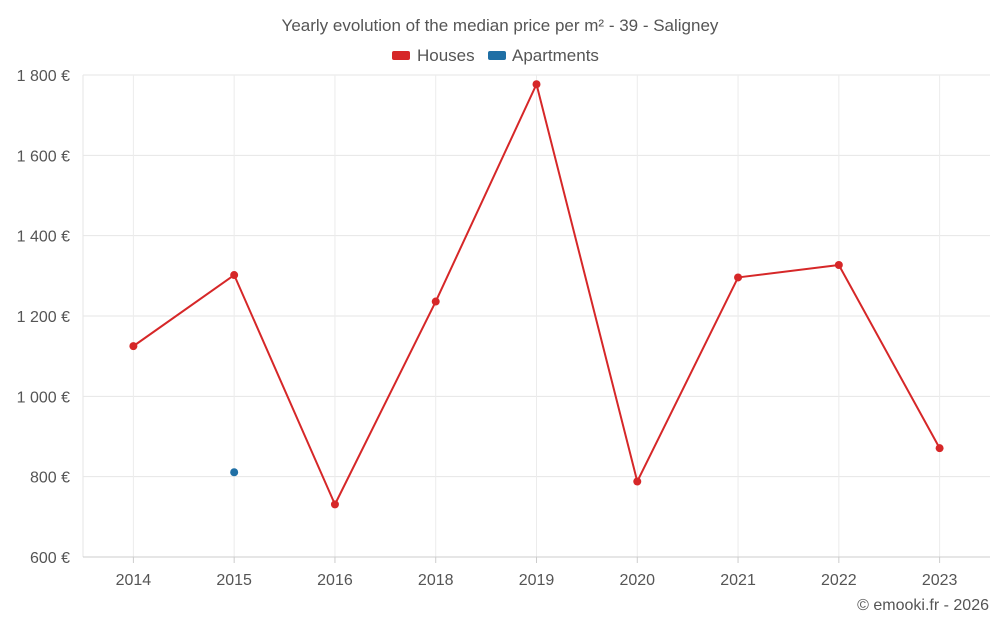  Describe the element at coordinates (446, 55) in the screenshot. I see `legend-label-houses: Houses` at that location.